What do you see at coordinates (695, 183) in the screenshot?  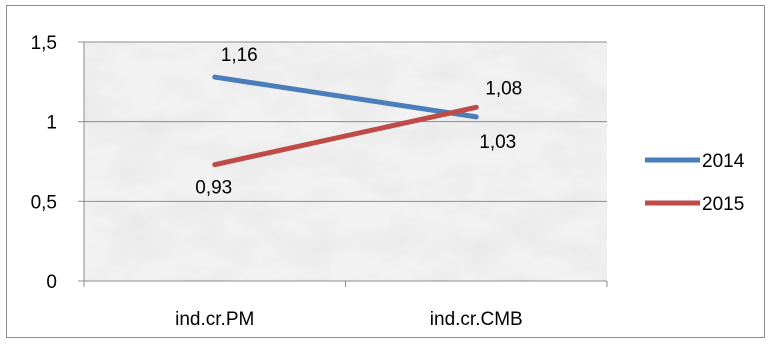 I see `legend: 2014 2015` at bounding box center [695, 183].